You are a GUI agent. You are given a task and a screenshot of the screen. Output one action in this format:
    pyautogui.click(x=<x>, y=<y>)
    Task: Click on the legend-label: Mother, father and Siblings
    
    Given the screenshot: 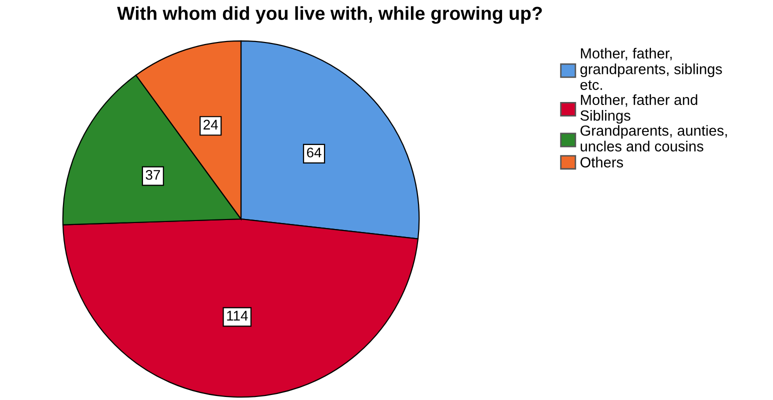 What is the action you would take?
    pyautogui.click(x=639, y=109)
    